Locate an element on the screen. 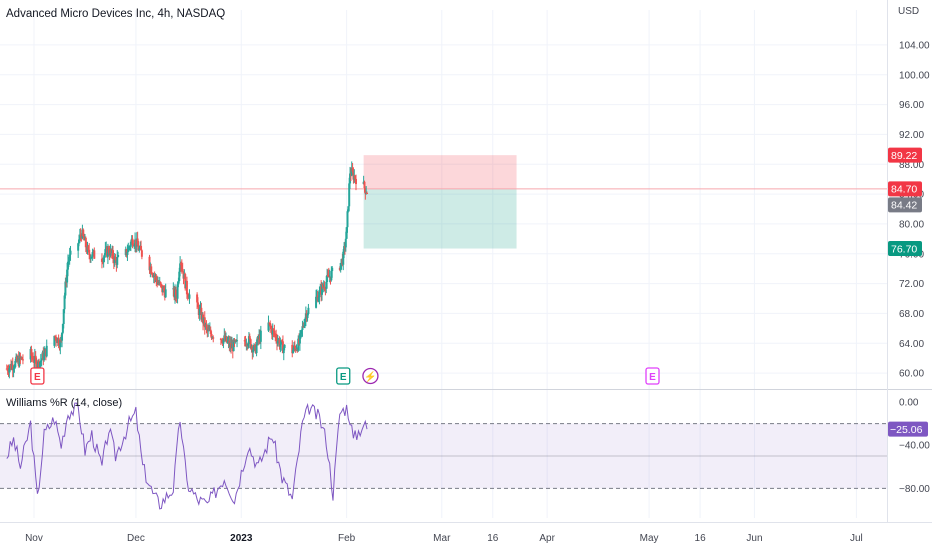 The image size is (932, 550). price-tick-label: 92.00 is located at coordinates (911, 135).